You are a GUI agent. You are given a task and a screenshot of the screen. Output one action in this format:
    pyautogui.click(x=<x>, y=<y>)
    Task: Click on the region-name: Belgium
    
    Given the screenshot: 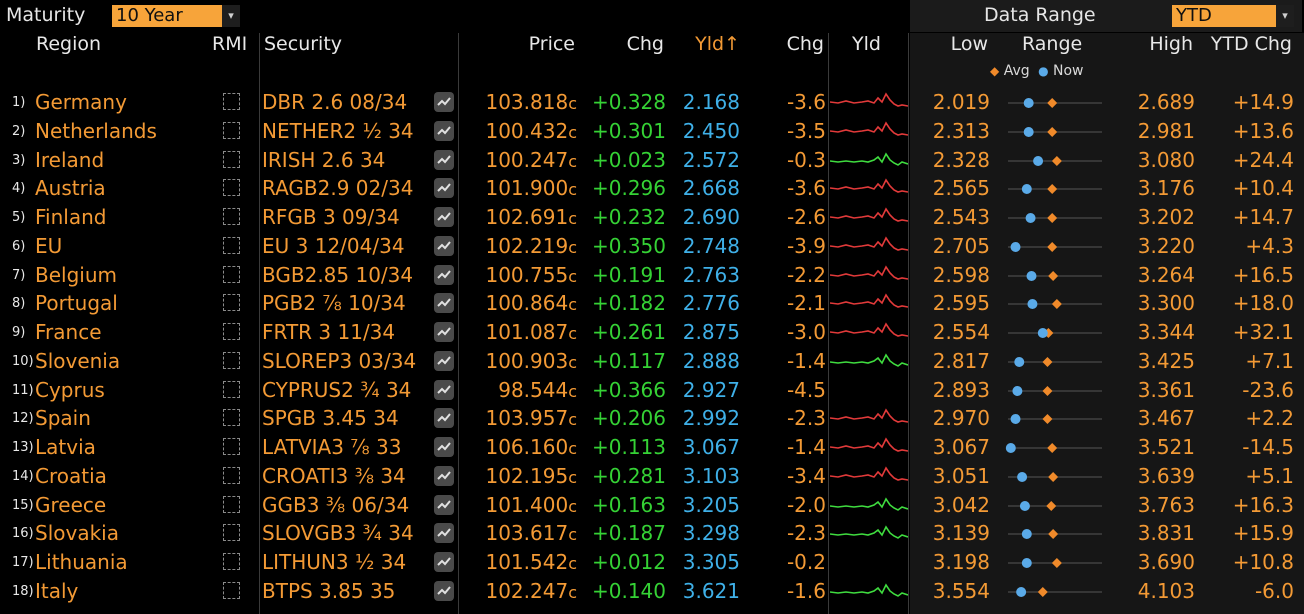 What is the action you would take?
    pyautogui.click(x=76, y=274)
    